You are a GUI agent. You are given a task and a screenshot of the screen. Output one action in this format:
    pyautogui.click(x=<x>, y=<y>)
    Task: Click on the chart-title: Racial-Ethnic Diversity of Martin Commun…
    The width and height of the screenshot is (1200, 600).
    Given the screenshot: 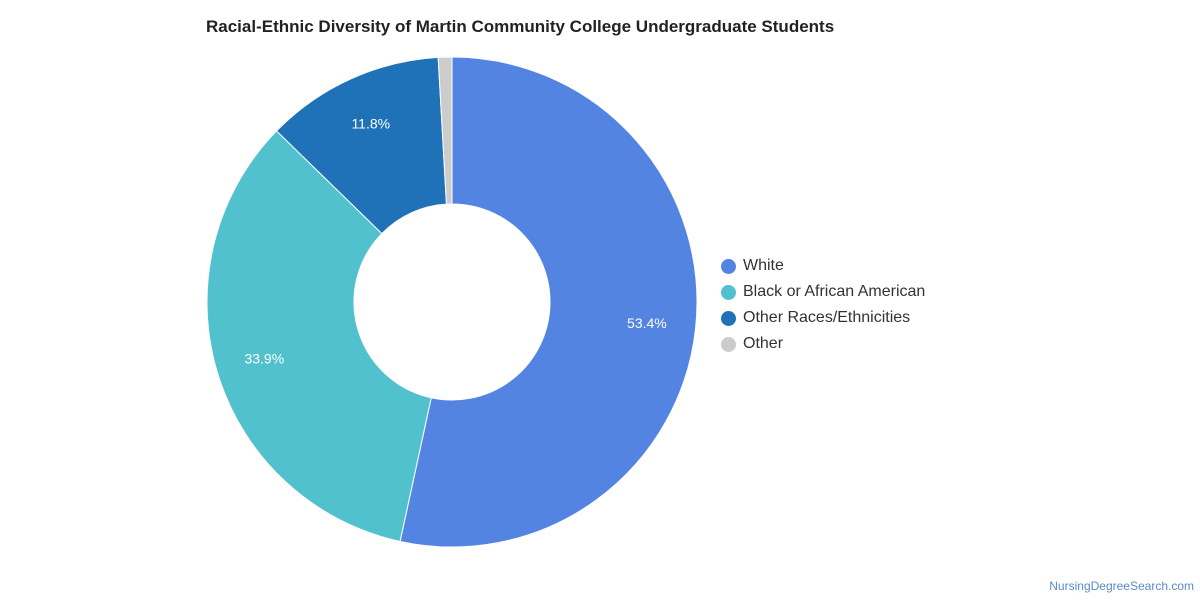 What is the action you would take?
    pyautogui.click(x=520, y=26)
    